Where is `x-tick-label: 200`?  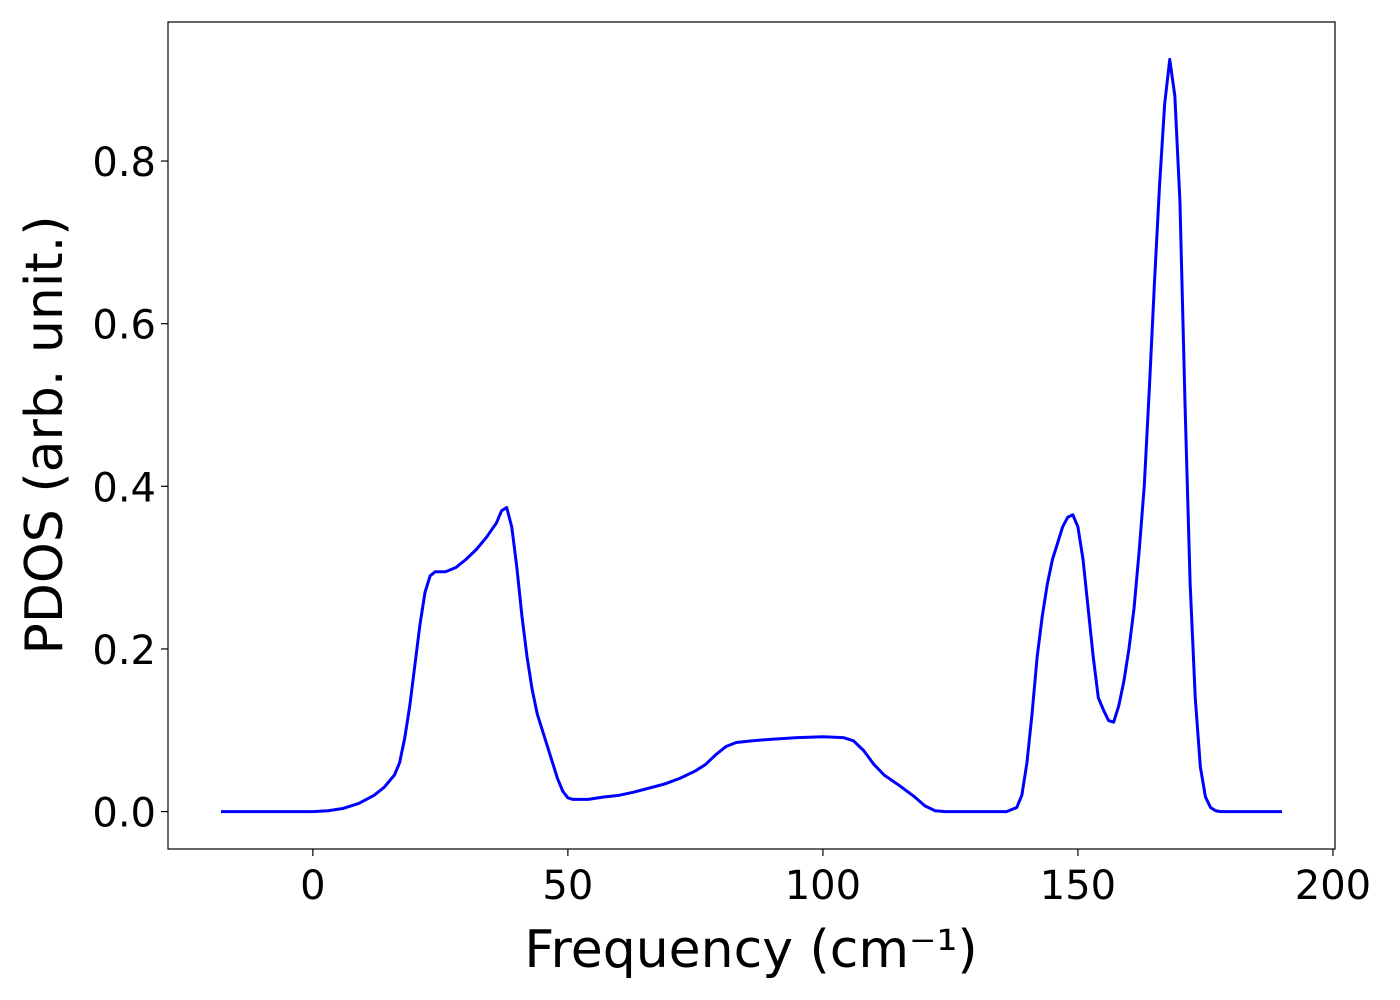 x-tick-label: 200 is located at coordinates (1333, 886).